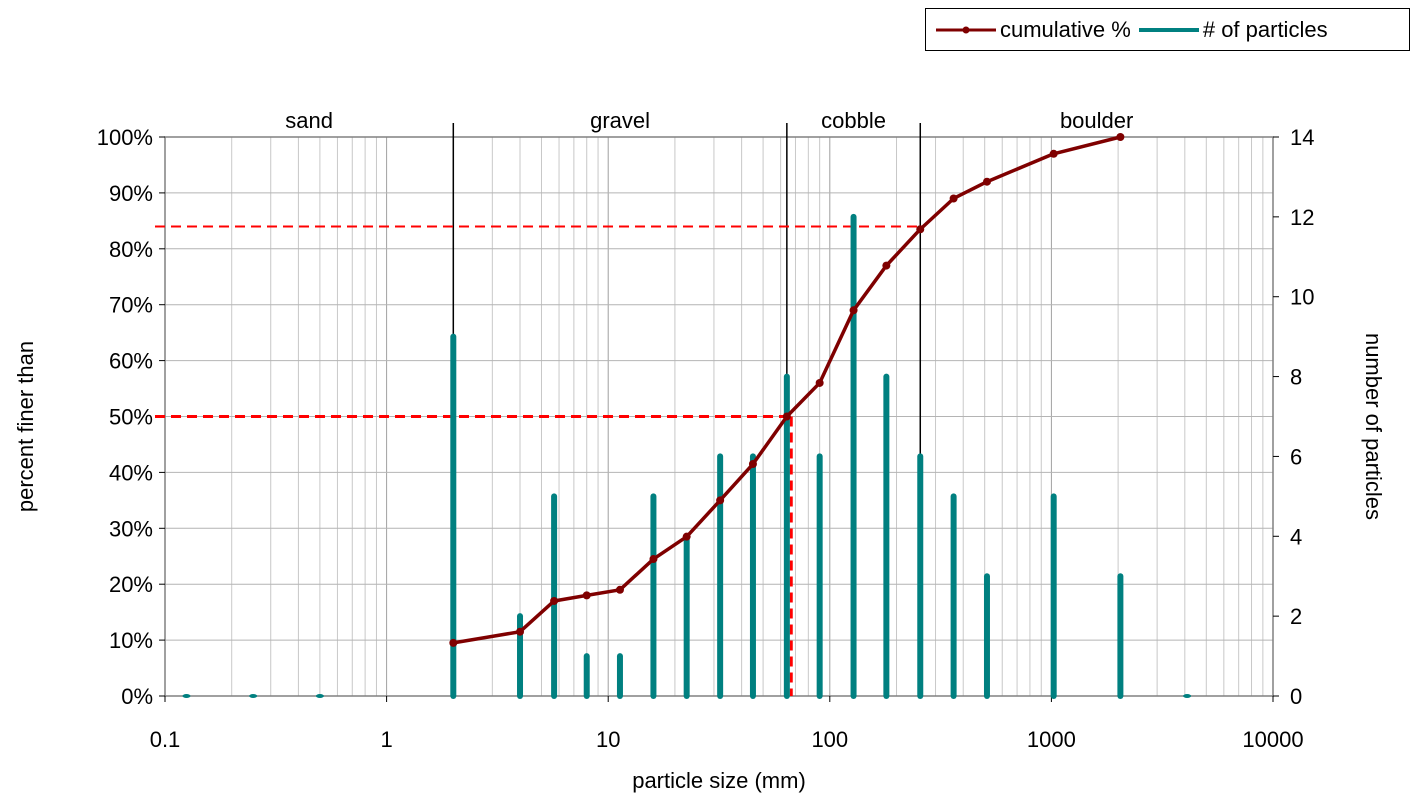  What do you see at coordinates (131, 472) in the screenshot?
I see `y-tick-label: 40%` at bounding box center [131, 472].